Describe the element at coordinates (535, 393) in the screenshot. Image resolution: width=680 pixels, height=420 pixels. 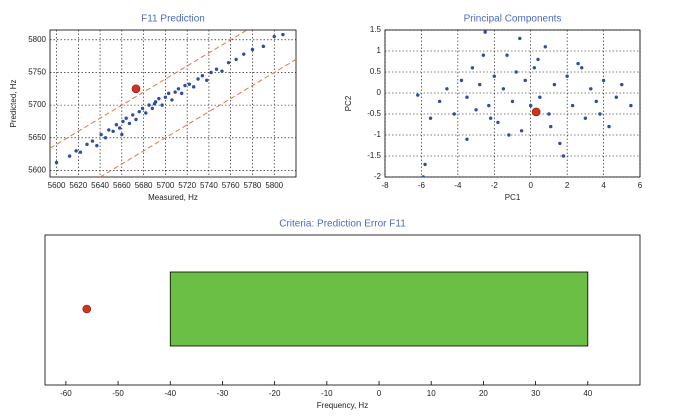
I see `x-tick-label: 30` at that location.